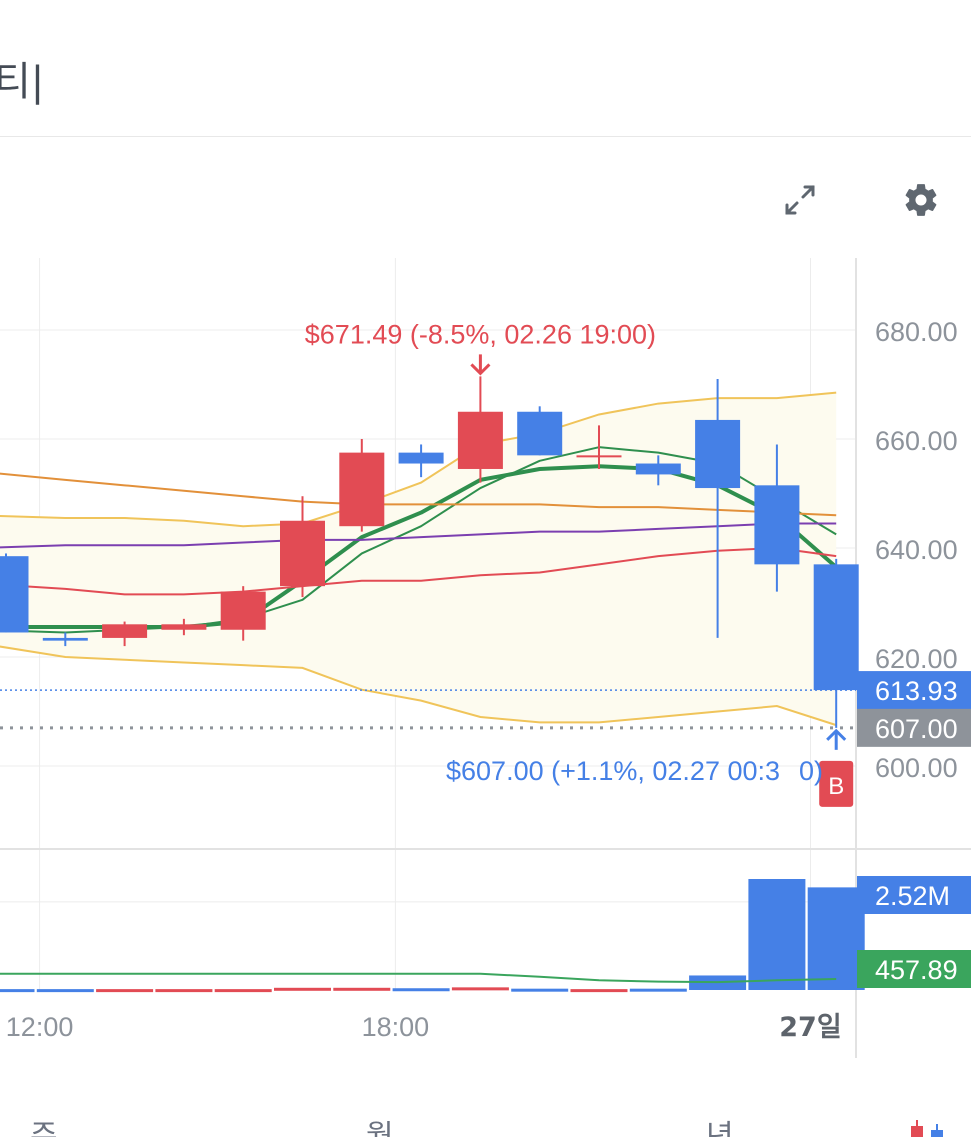 Image resolution: width=971 pixels, height=1137 pixels. I want to click on volume-current-badge, so click(914, 895).